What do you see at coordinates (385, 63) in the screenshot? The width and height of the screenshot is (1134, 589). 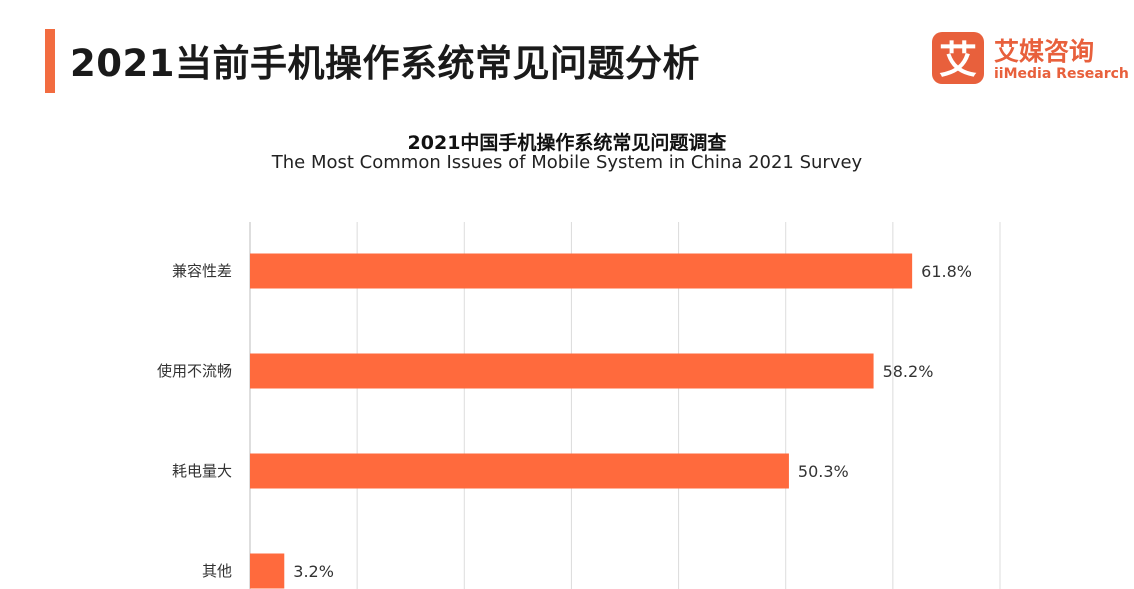 I see `page-title: 2021当前手机操作系统常见问题分析` at bounding box center [385, 63].